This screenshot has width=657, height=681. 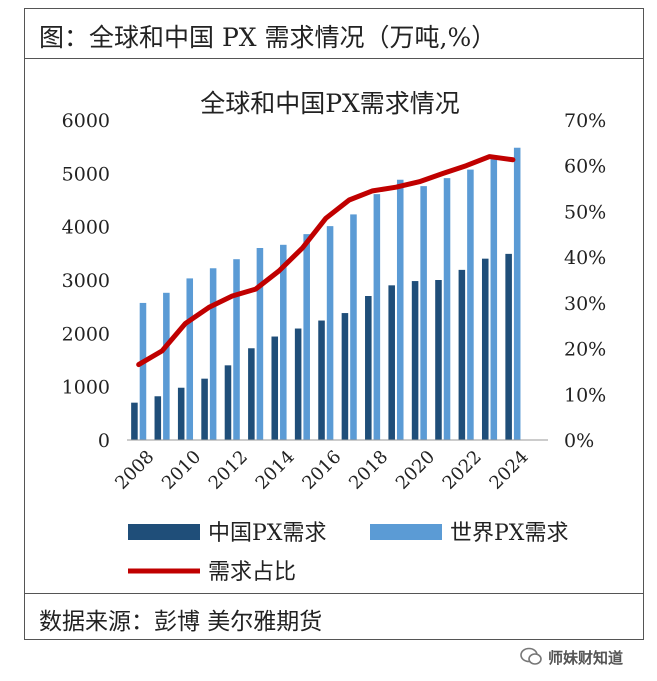 What do you see at coordinates (166, 366) in the screenshot?
I see `bar-world-2009` at bounding box center [166, 366].